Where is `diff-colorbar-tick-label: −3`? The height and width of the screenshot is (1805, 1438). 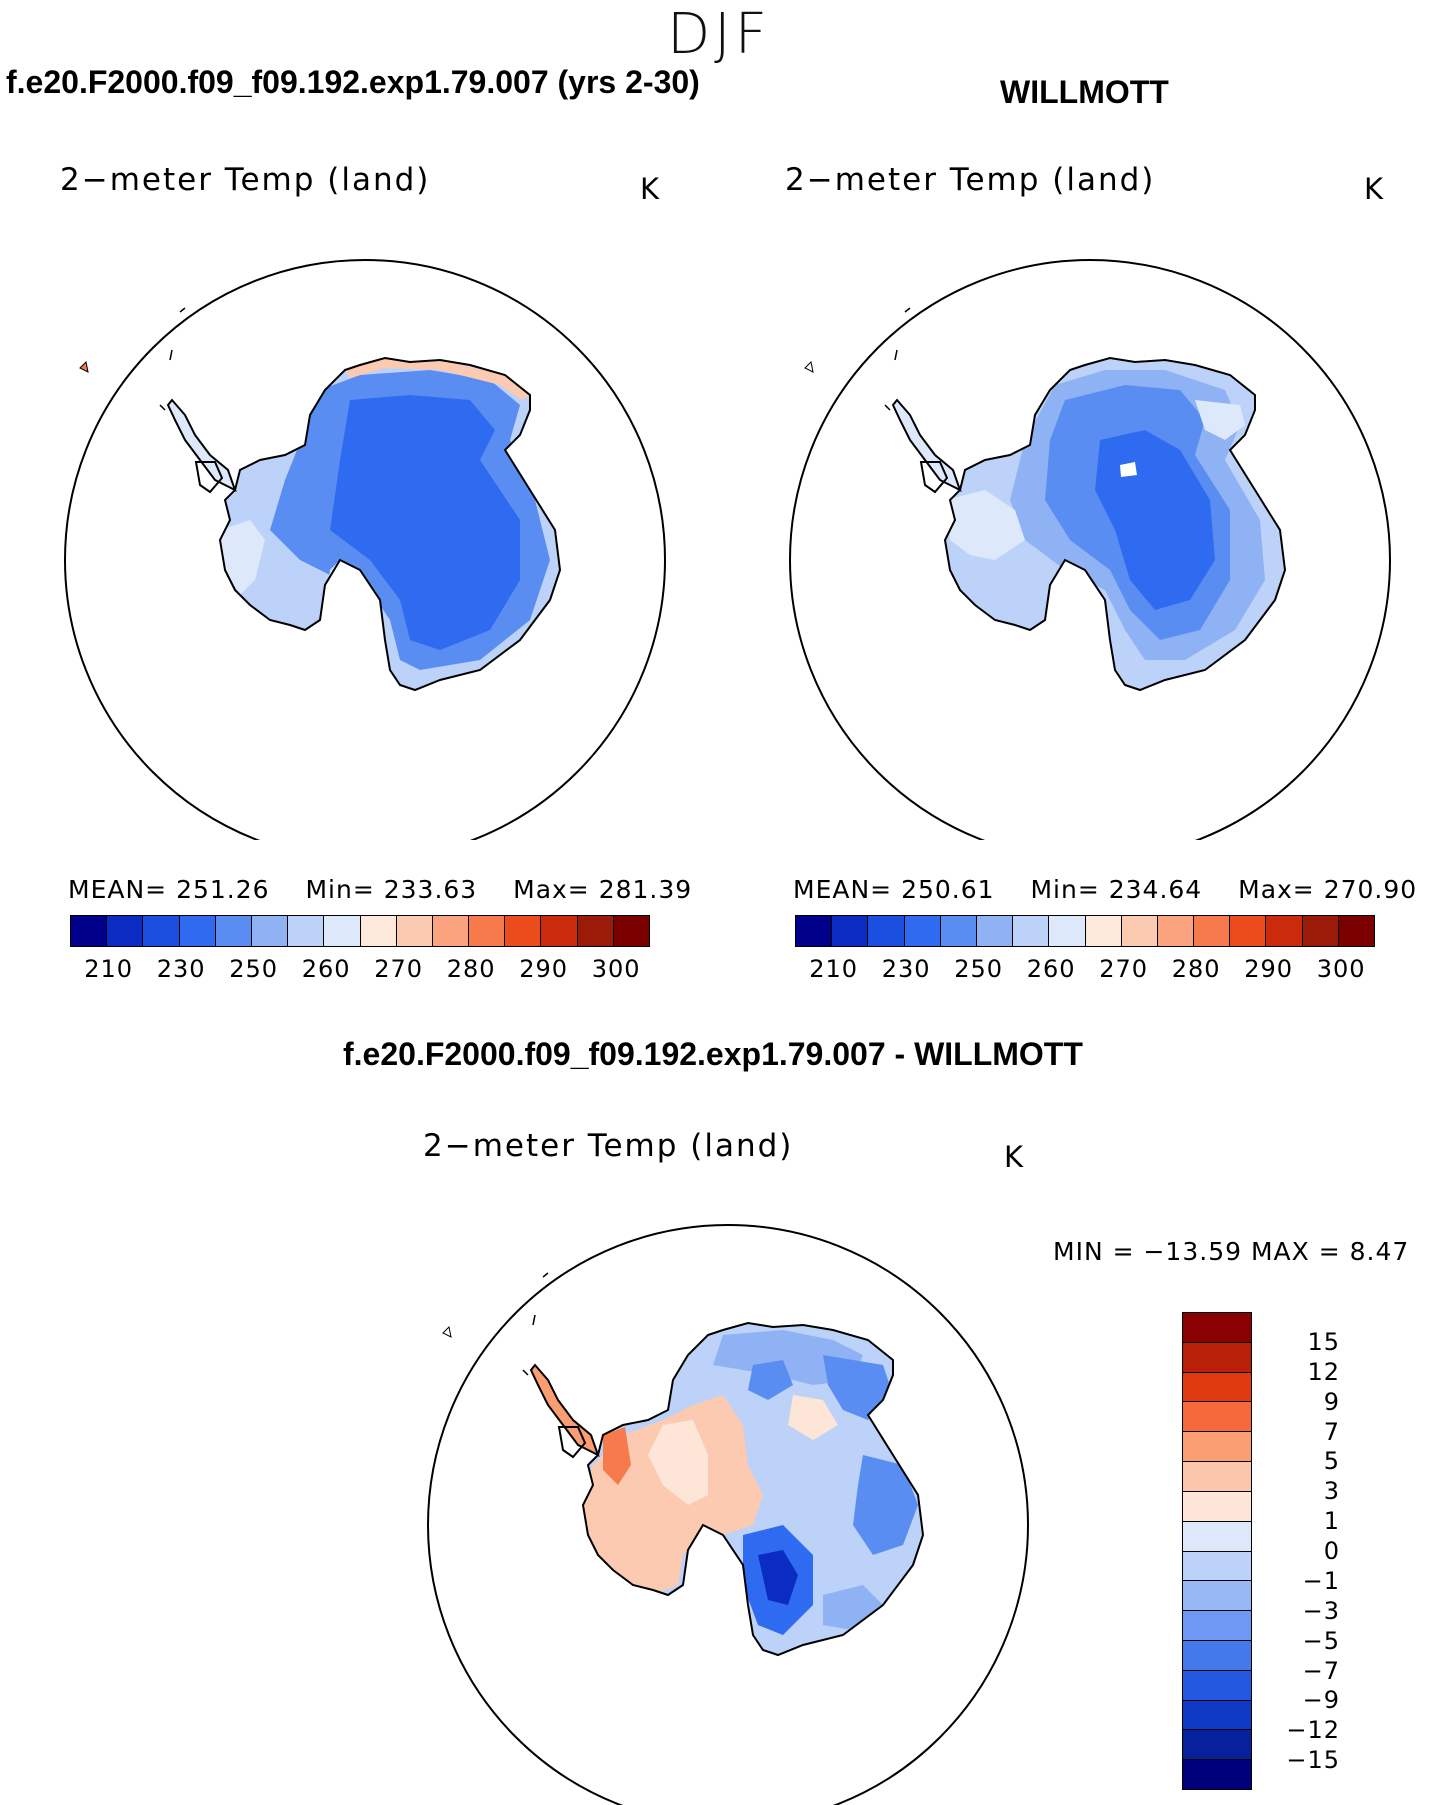
diff-colorbar-tick-label: −3 is located at coordinates (1321, 1610).